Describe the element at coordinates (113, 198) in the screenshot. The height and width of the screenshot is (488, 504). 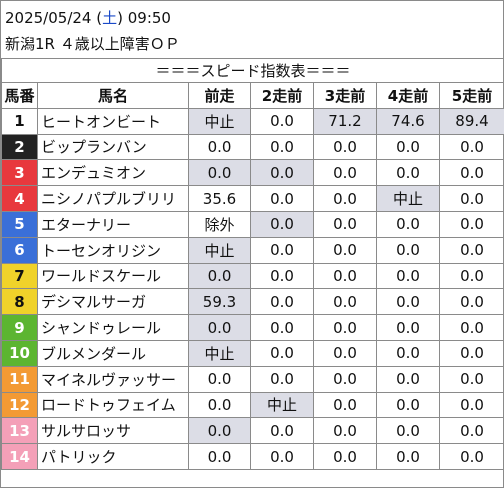
I see `horse-name: ニシノパプルブリリ` at that location.